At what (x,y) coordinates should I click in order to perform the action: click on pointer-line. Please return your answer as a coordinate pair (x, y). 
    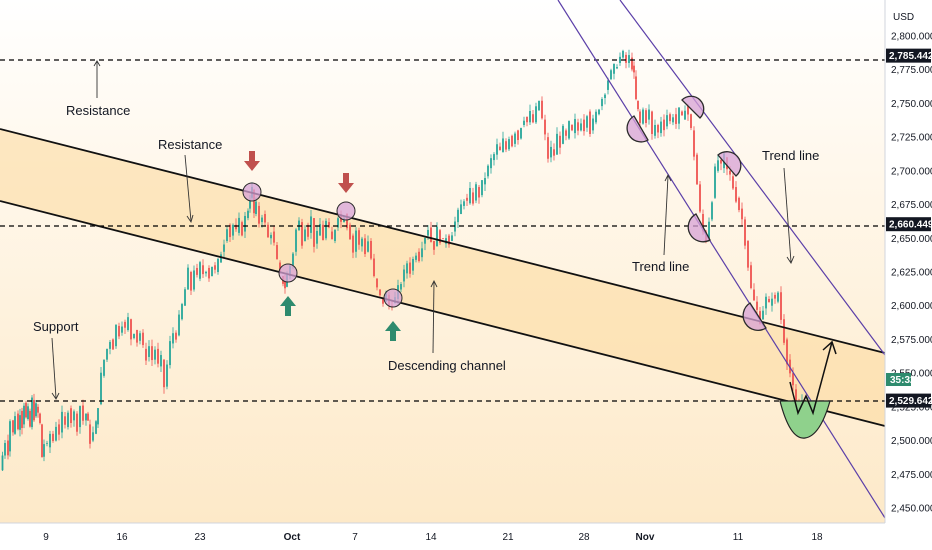
    Looking at the image, I should click on (787, 215).